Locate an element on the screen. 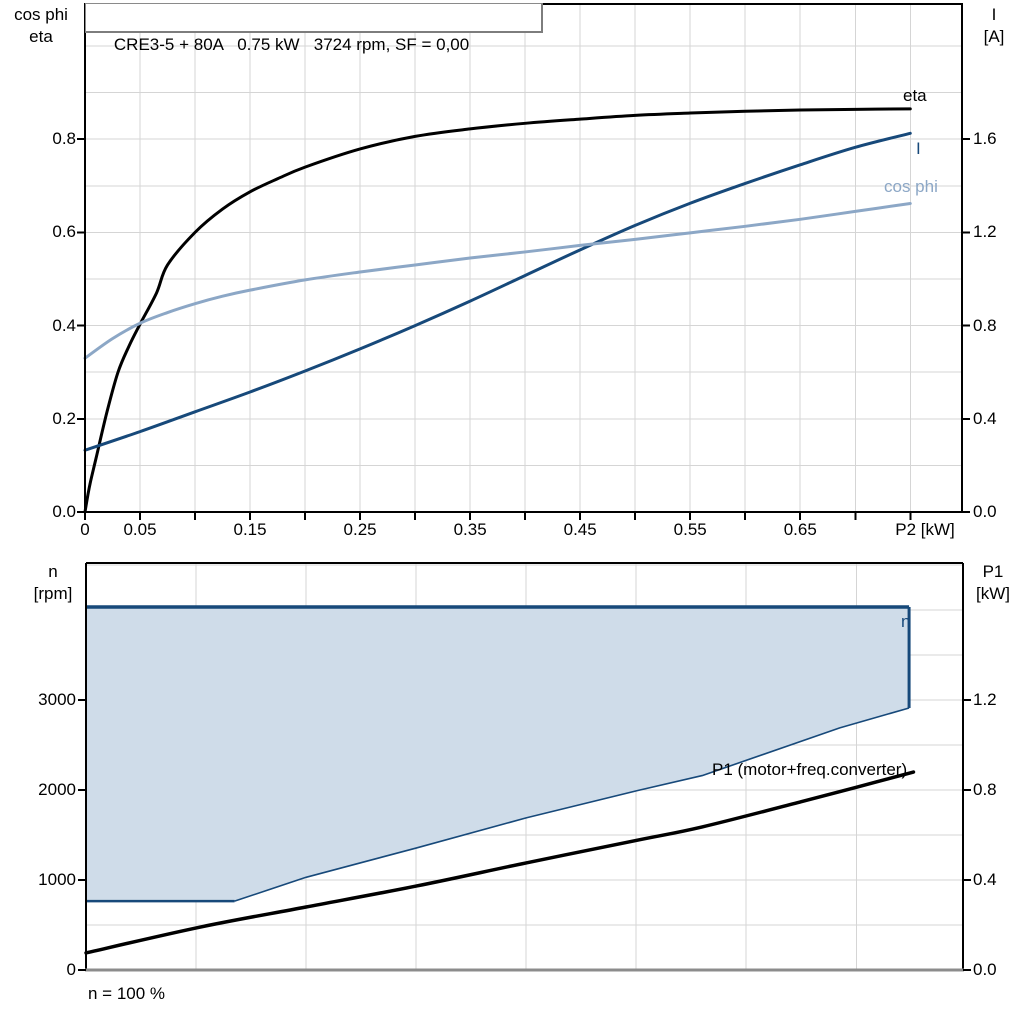 This screenshot has height=1024, width=1024. bottom-left-axis-title: n [rpm] is located at coordinates (53, 583).